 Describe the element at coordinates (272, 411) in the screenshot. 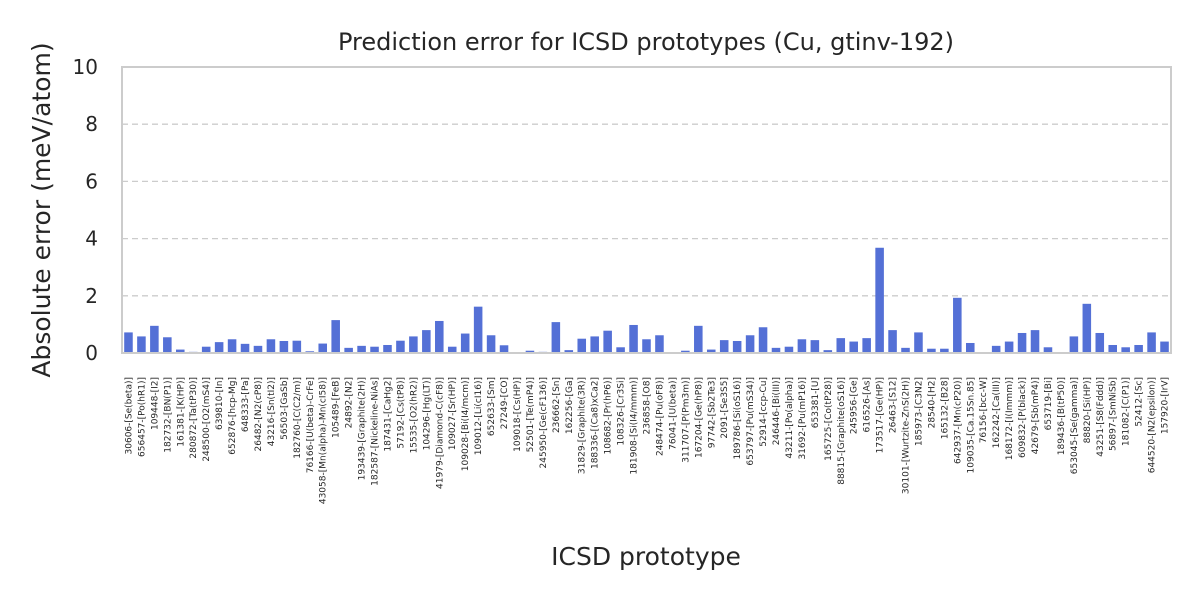

I see `x-tick-label: 43216-[Sn(tI2)]` at that location.